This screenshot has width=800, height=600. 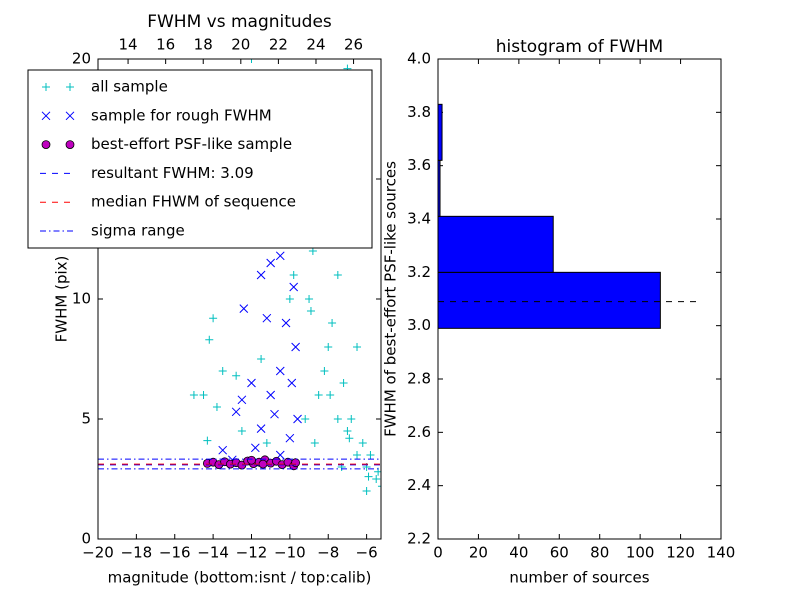 What do you see at coordinates (559, 553) in the screenshot?
I see `x-tick-label: 60` at bounding box center [559, 553].